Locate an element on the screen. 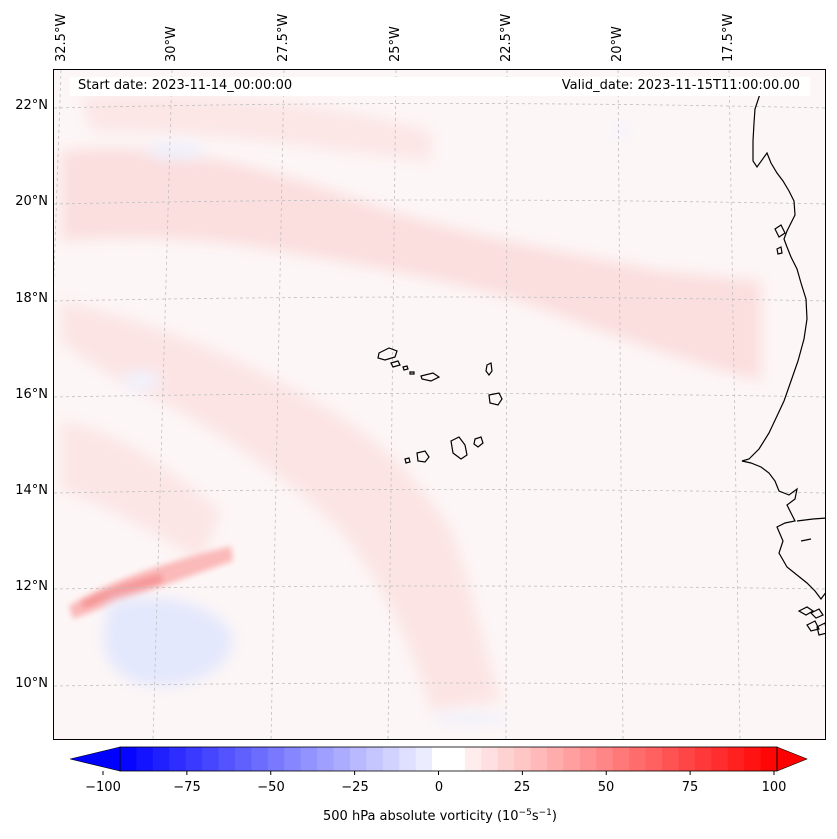 This screenshot has width=837, height=839. colorbar-tickmarks is located at coordinates (438, 773).